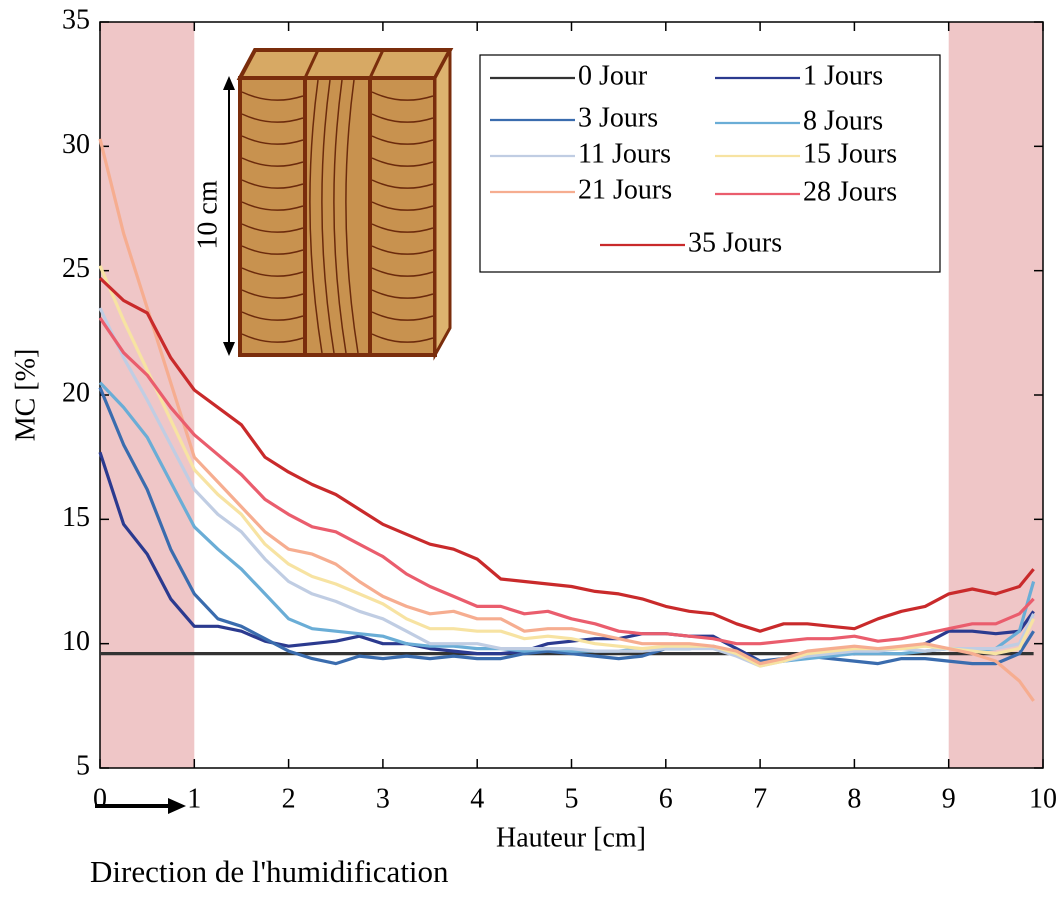 The height and width of the screenshot is (907, 1064). What do you see at coordinates (383, 798) in the screenshot?
I see `x-tick-label: 3` at bounding box center [383, 798].